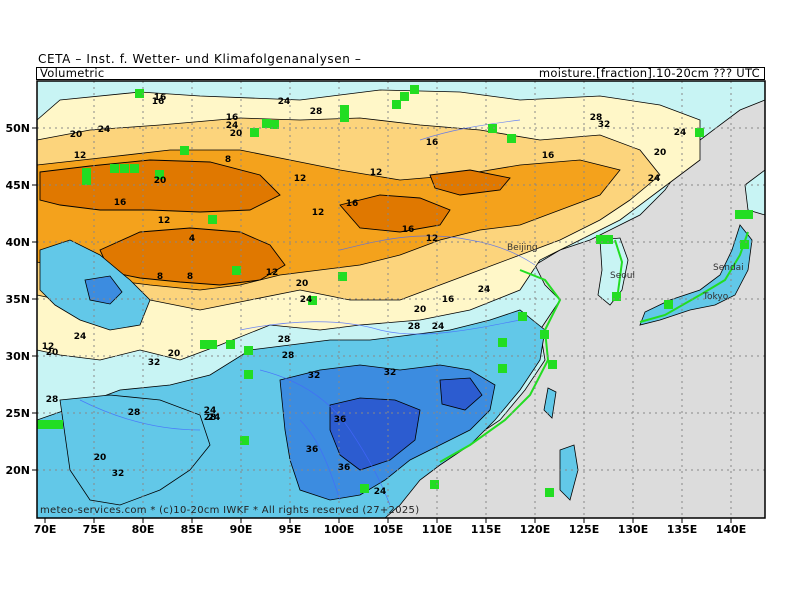 The image size is (800, 600). What do you see at coordinates (17, 242) in the screenshot?
I see `lat-tick-label: 40N` at bounding box center [17, 242].